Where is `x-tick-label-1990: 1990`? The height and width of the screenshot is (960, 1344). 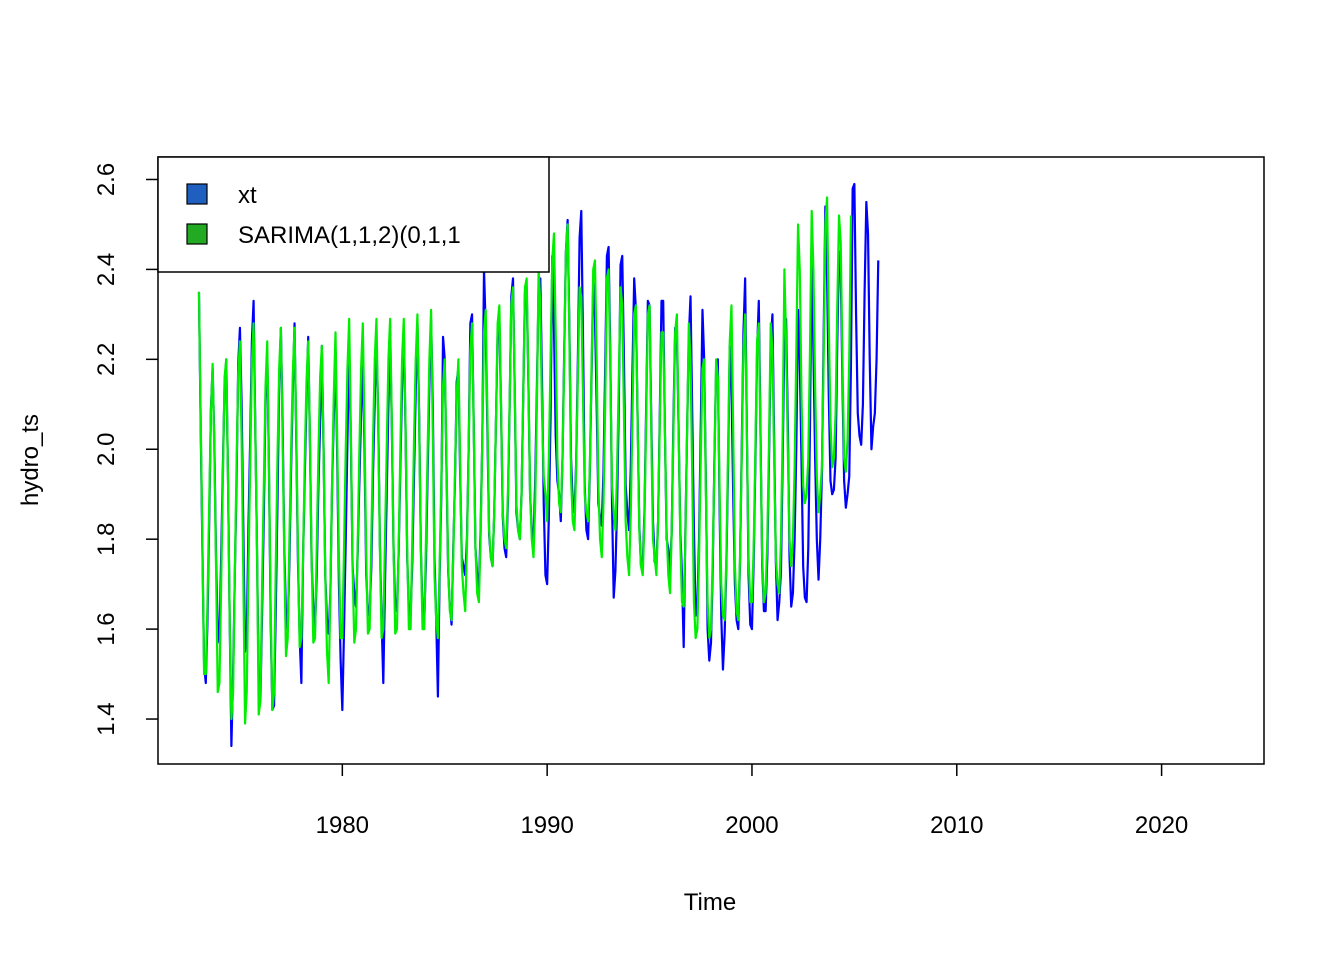
x-tick-label-1990: 1990 is located at coordinates (546, 825).